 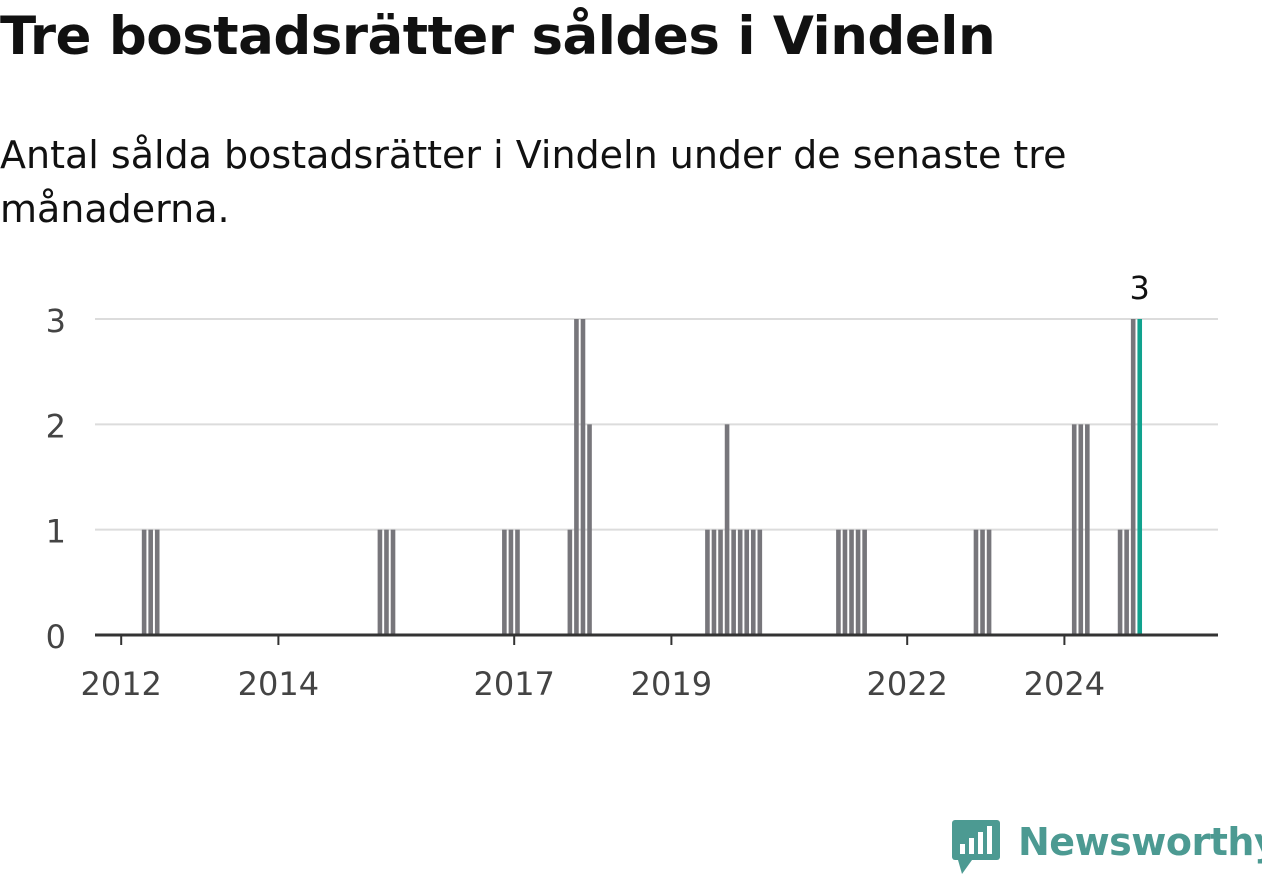 I want to click on y-tick-label: 0, so click(x=56, y=637).